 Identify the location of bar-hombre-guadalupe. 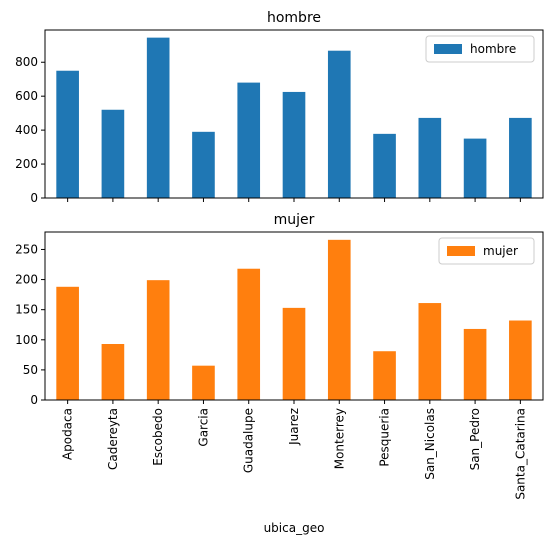
(249, 140).